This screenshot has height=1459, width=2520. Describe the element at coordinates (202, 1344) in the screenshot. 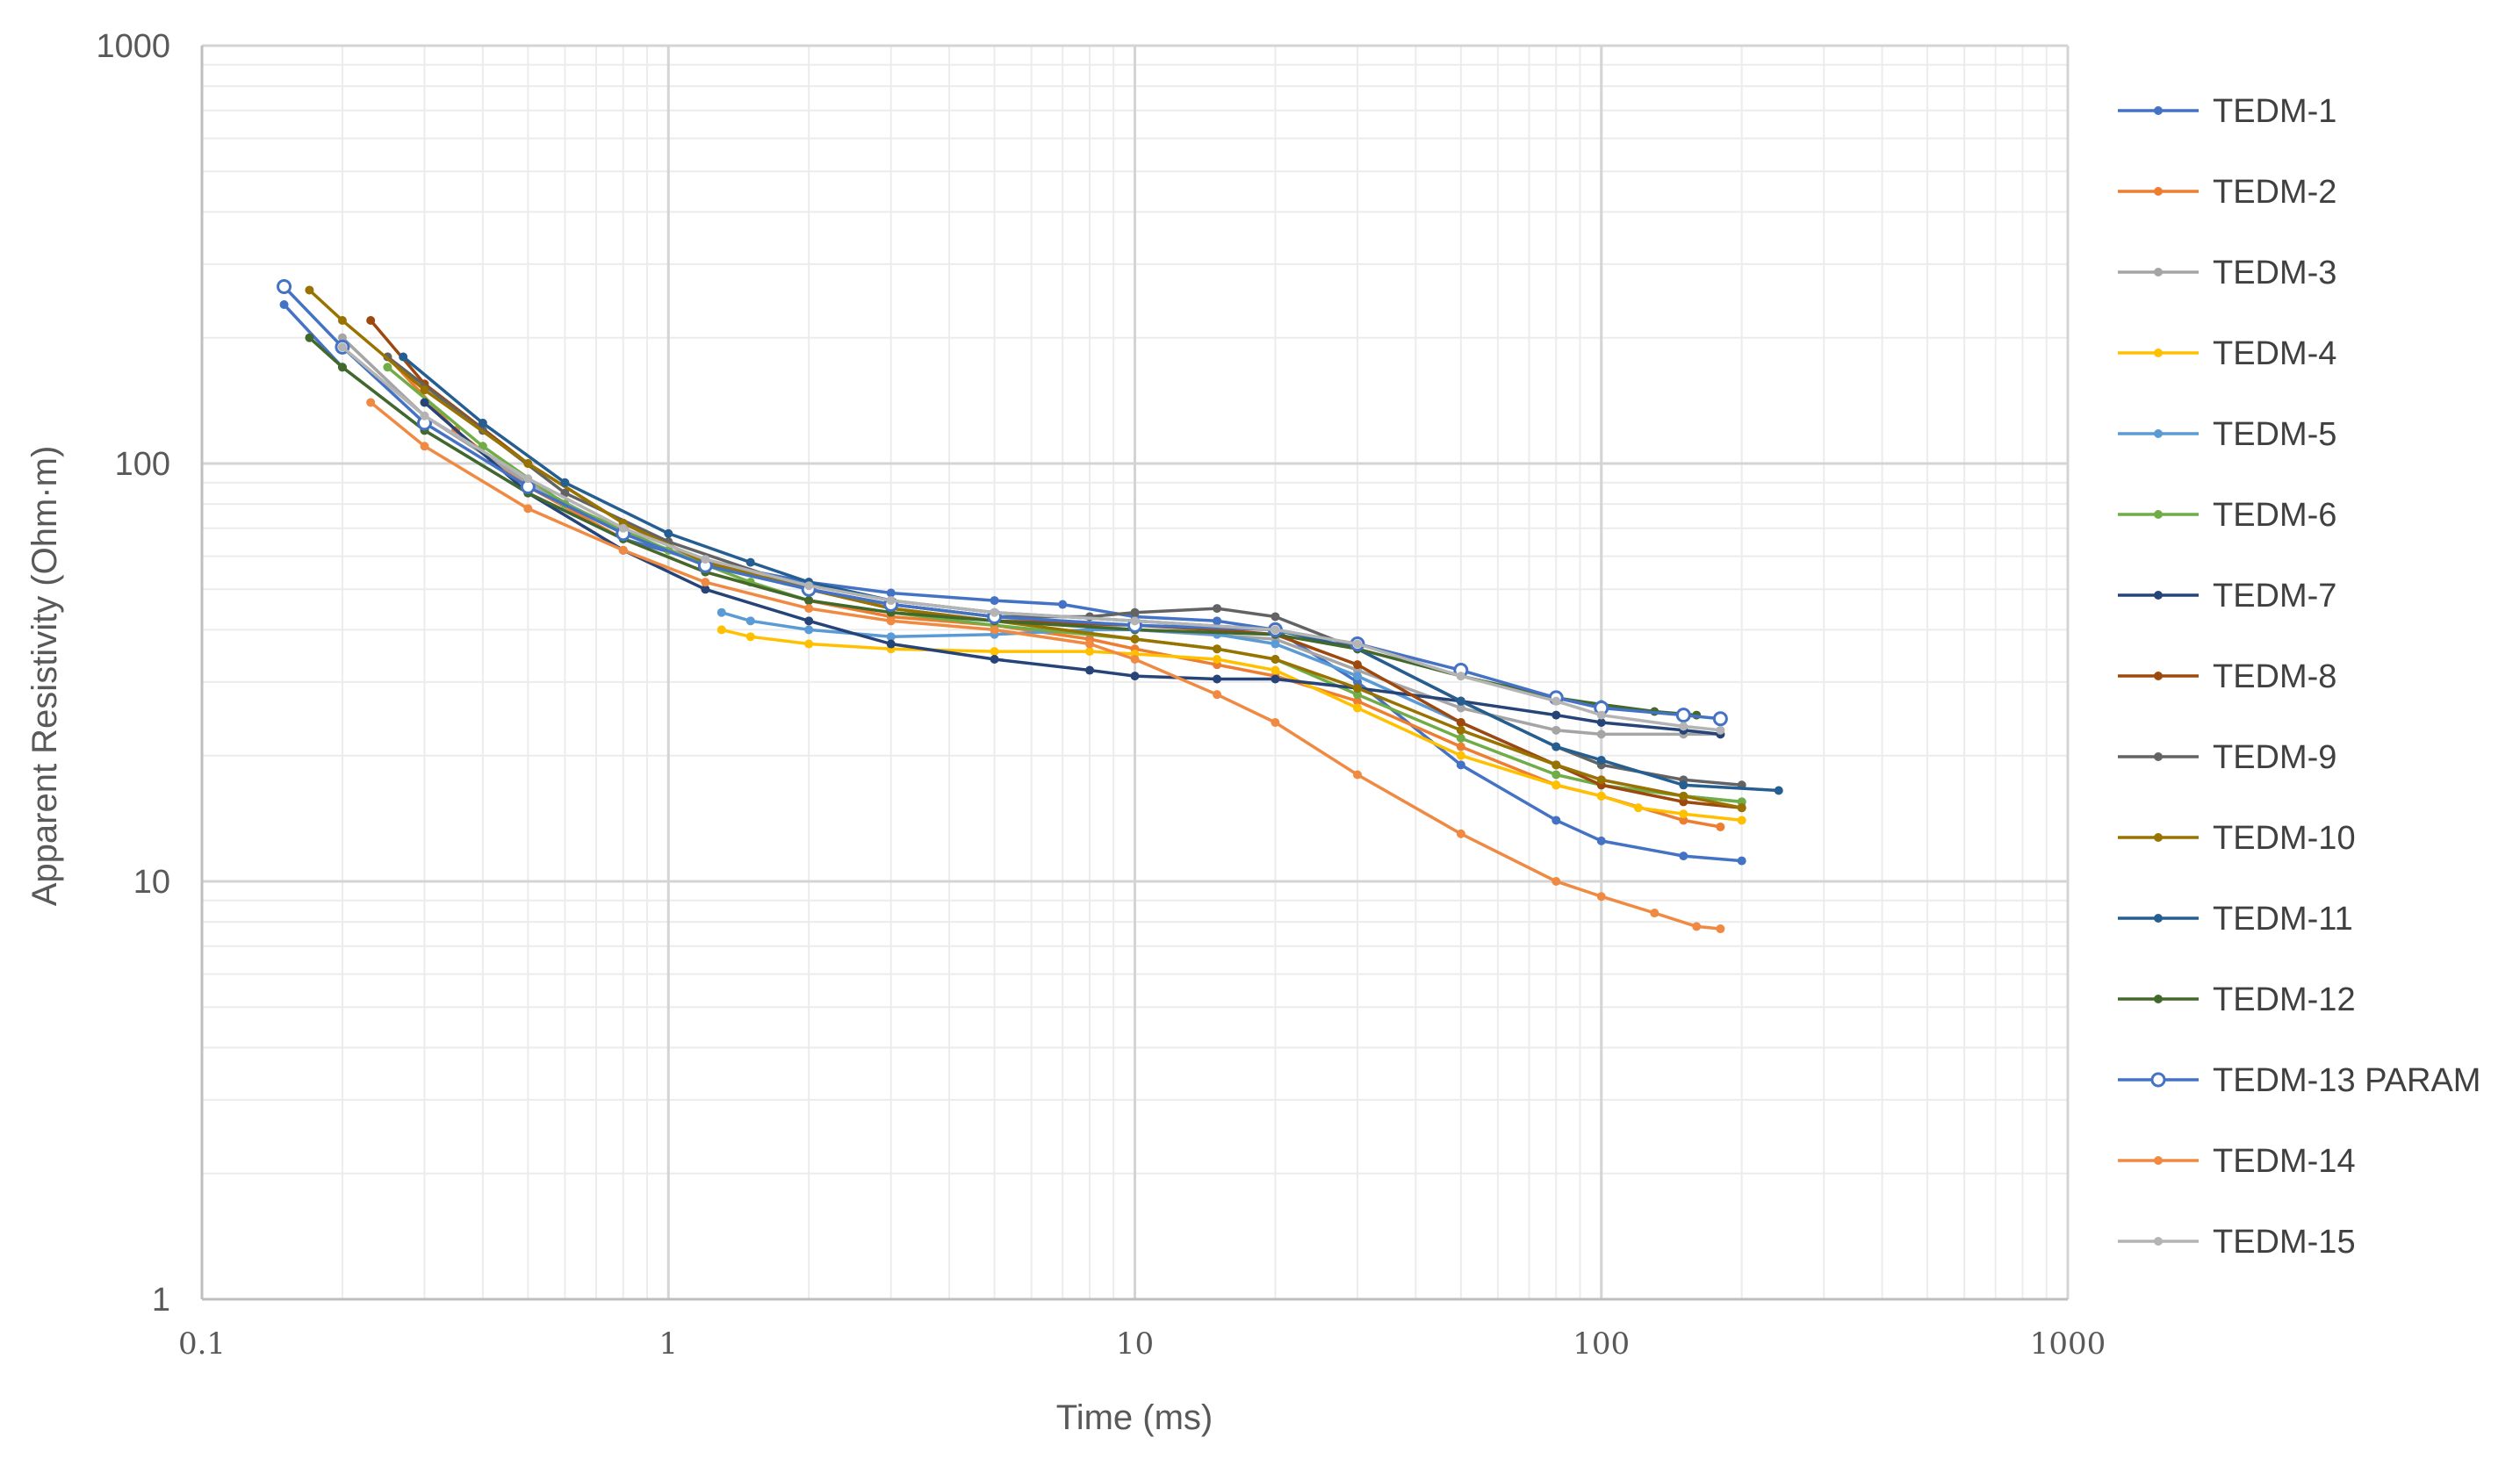

I see `x-tick-label: 0.1` at that location.